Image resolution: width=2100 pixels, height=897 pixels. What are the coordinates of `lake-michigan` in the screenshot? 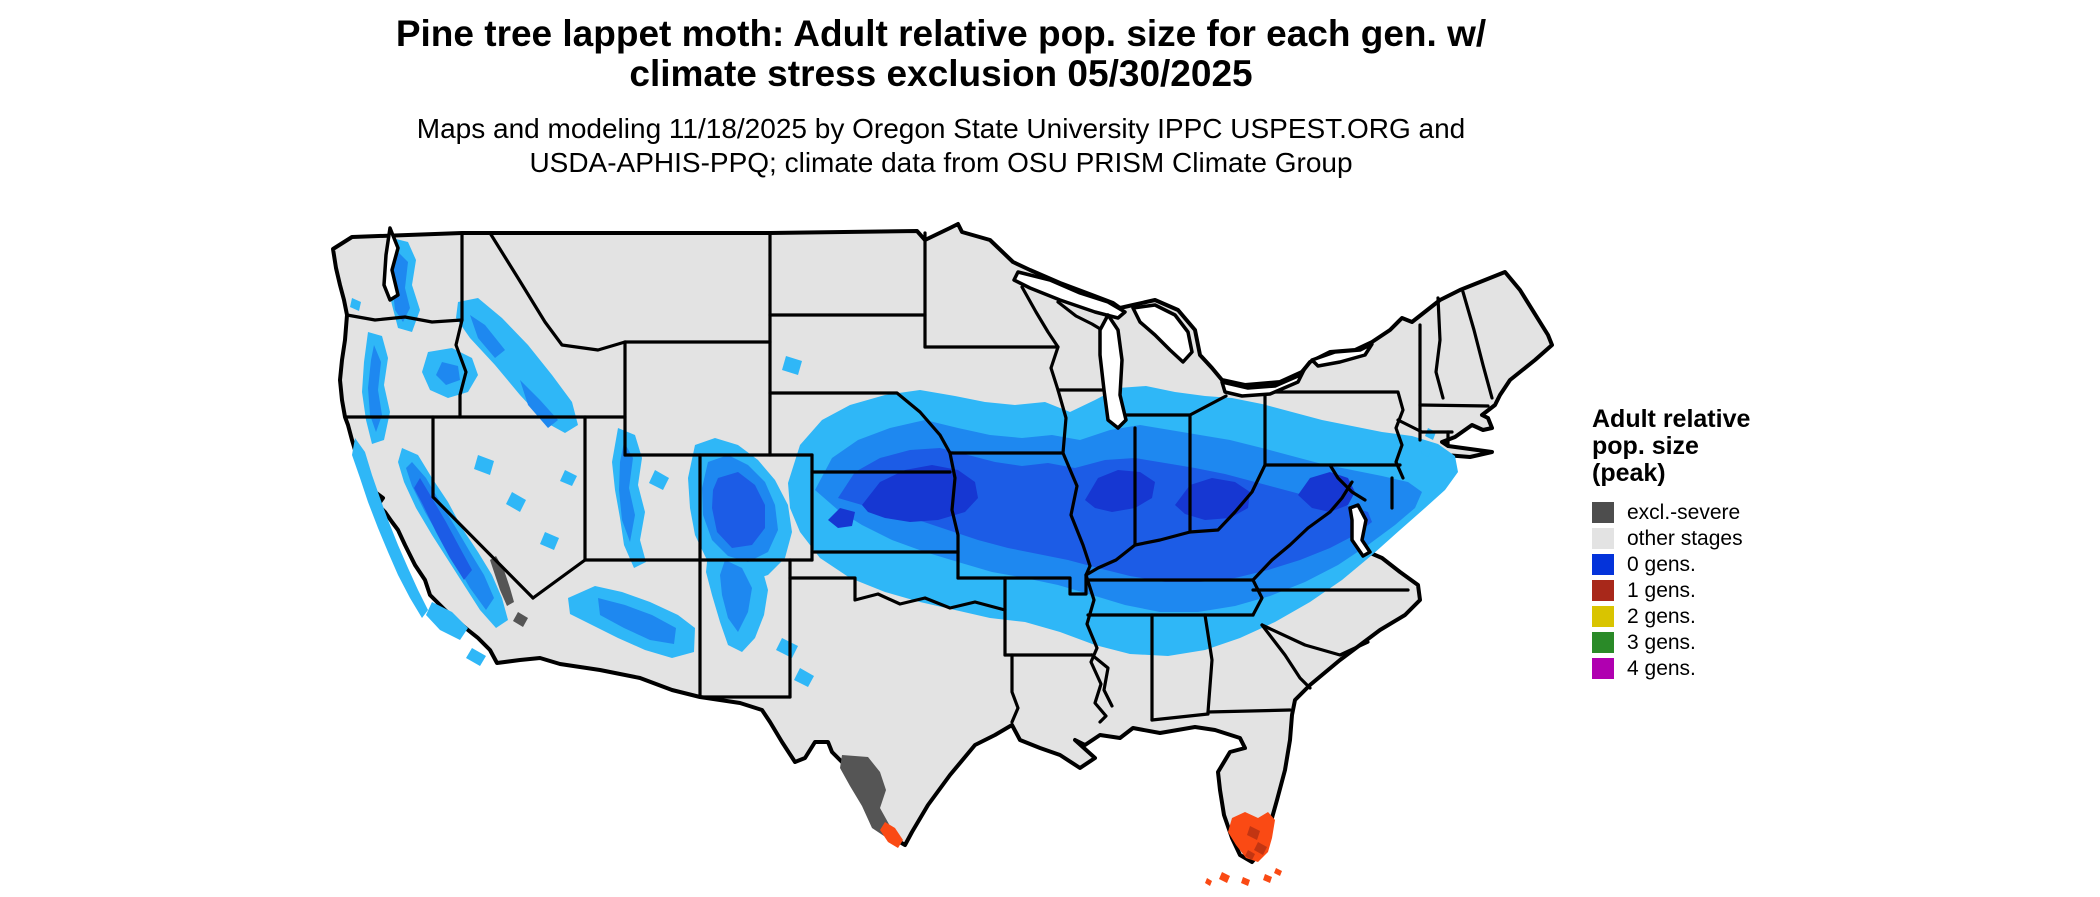 It's located at (1113, 371).